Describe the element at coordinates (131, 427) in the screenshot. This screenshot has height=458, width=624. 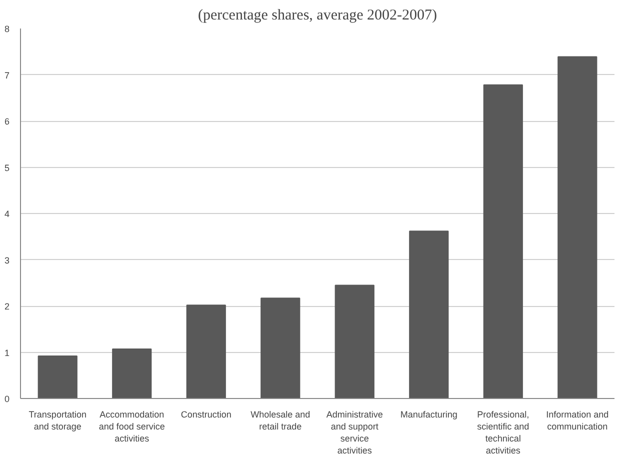
I see `x-tick-label: Accommodation and food service activities` at that location.